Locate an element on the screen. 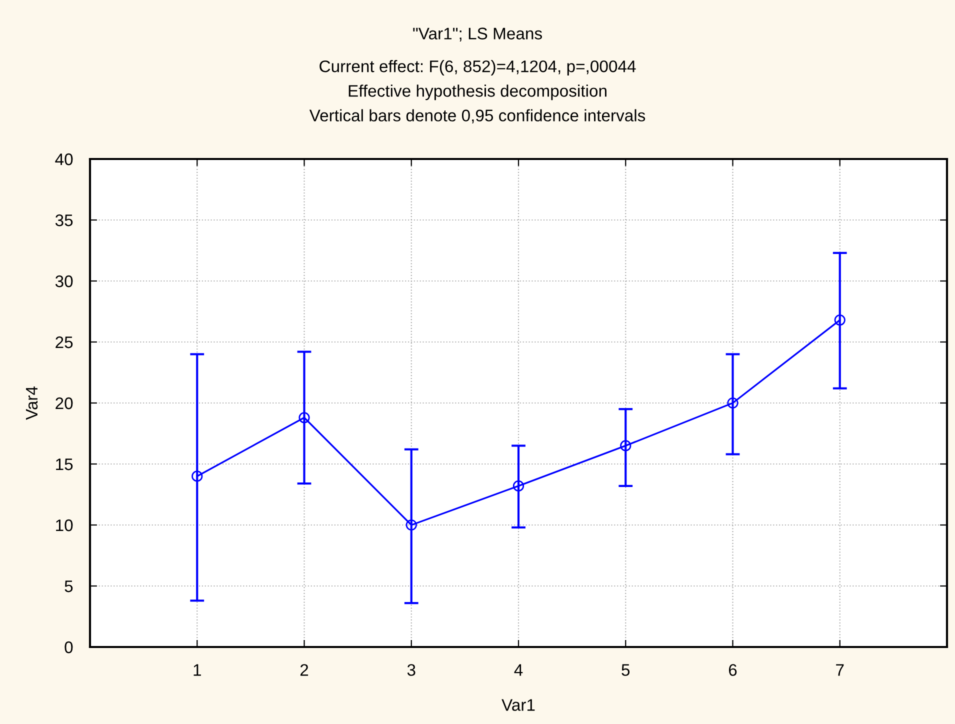  chart-title: "Var1"; LS Means is located at coordinates (477, 35).